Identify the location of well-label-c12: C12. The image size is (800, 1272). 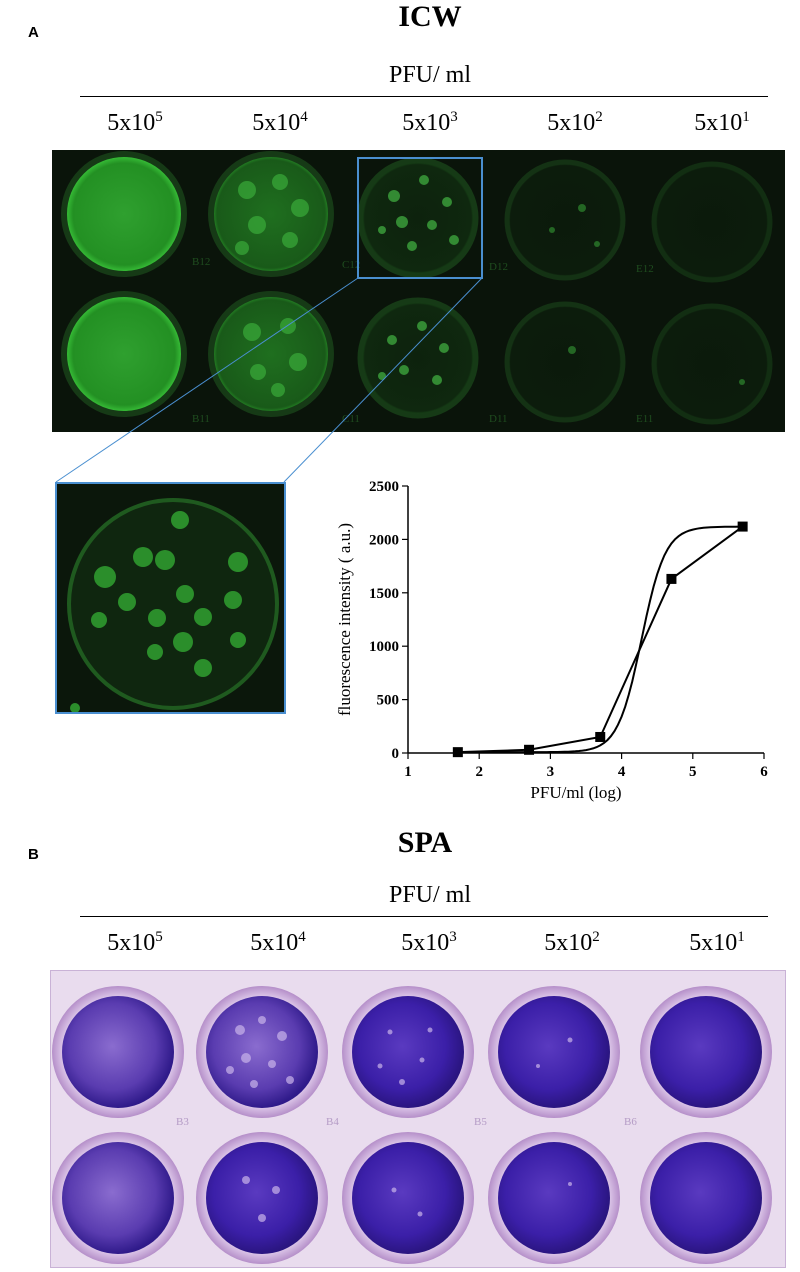
(351, 265).